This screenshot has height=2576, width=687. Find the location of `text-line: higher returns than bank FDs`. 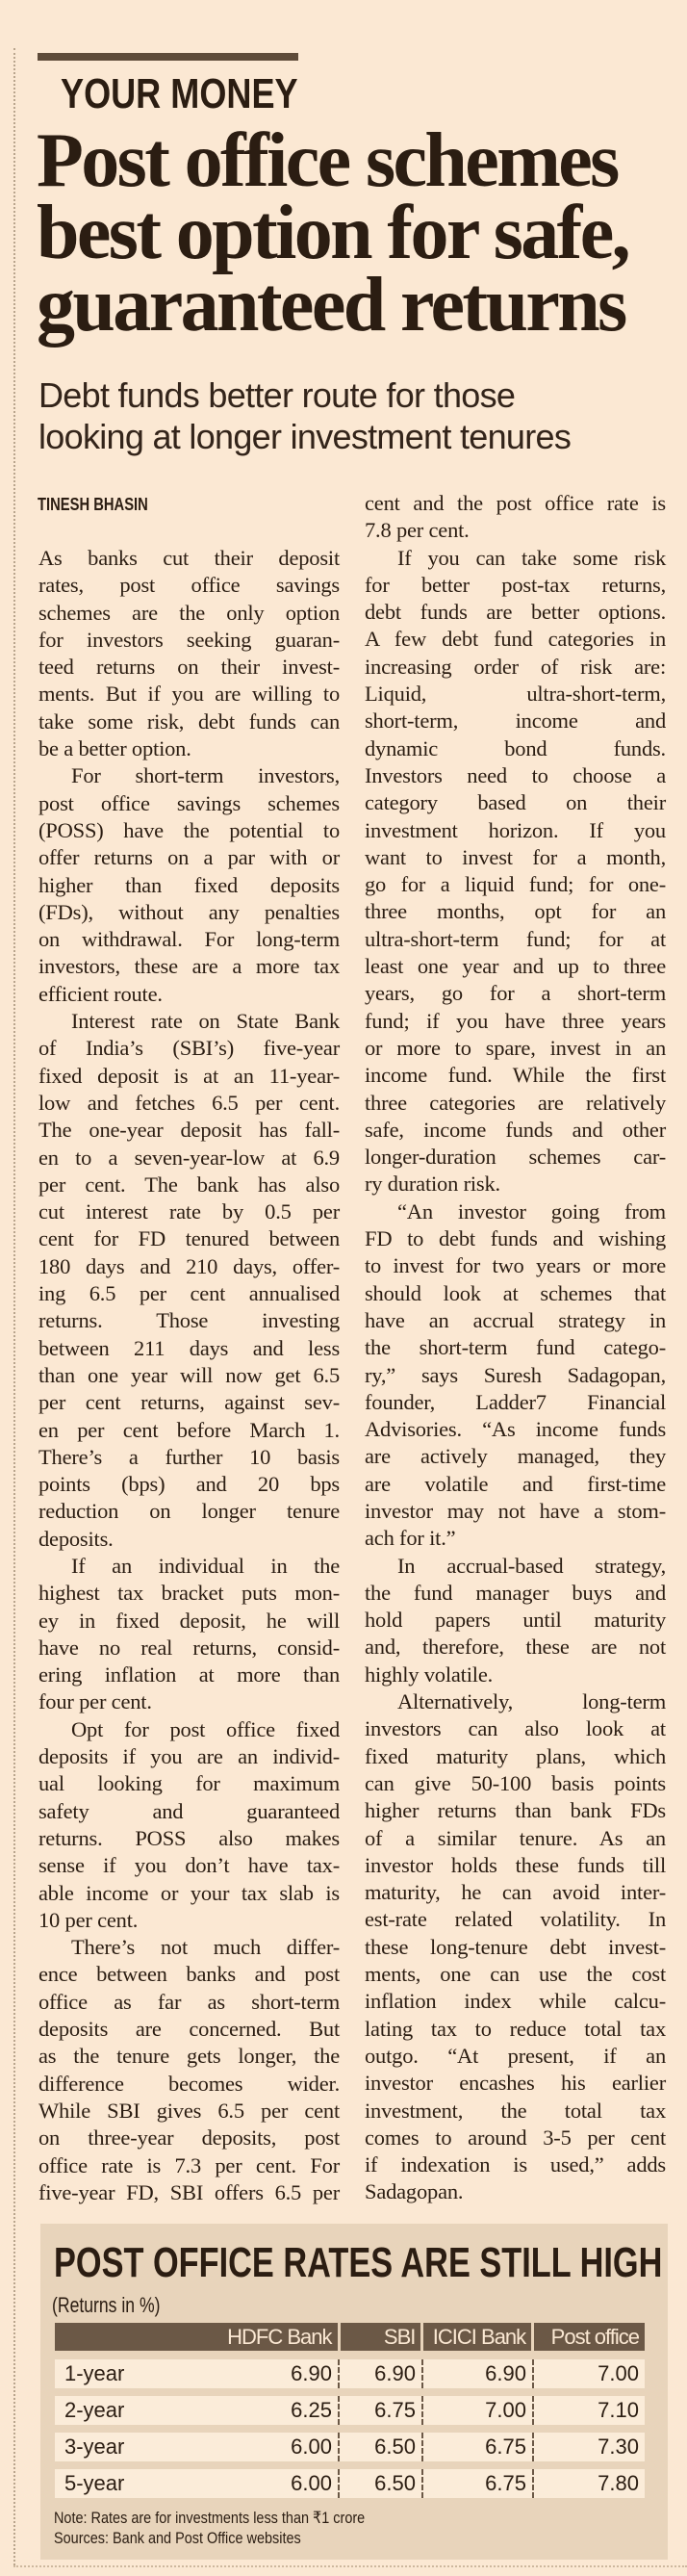

text-line: higher returns than bank FDs is located at coordinates (515, 1810).